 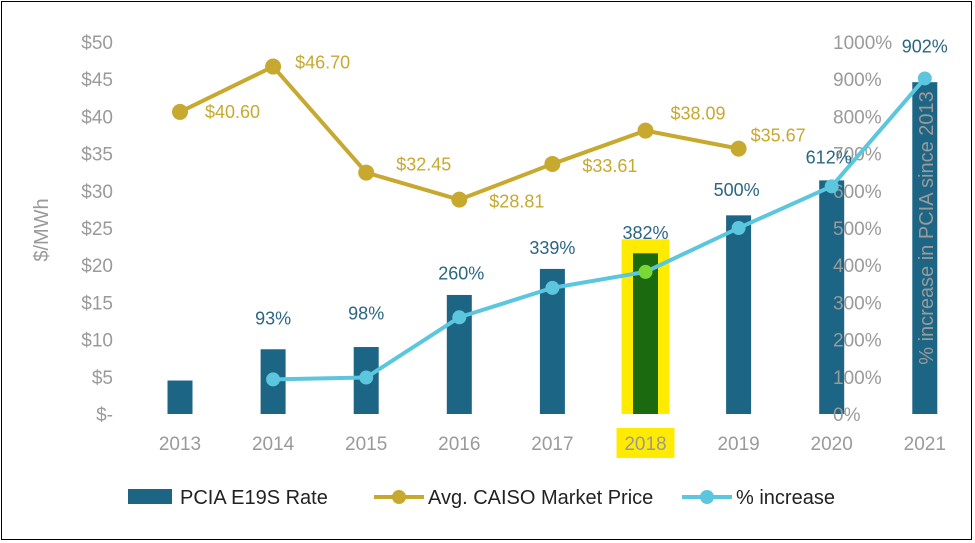 I want to click on pct-label-2015: 98%, so click(x=366, y=314).